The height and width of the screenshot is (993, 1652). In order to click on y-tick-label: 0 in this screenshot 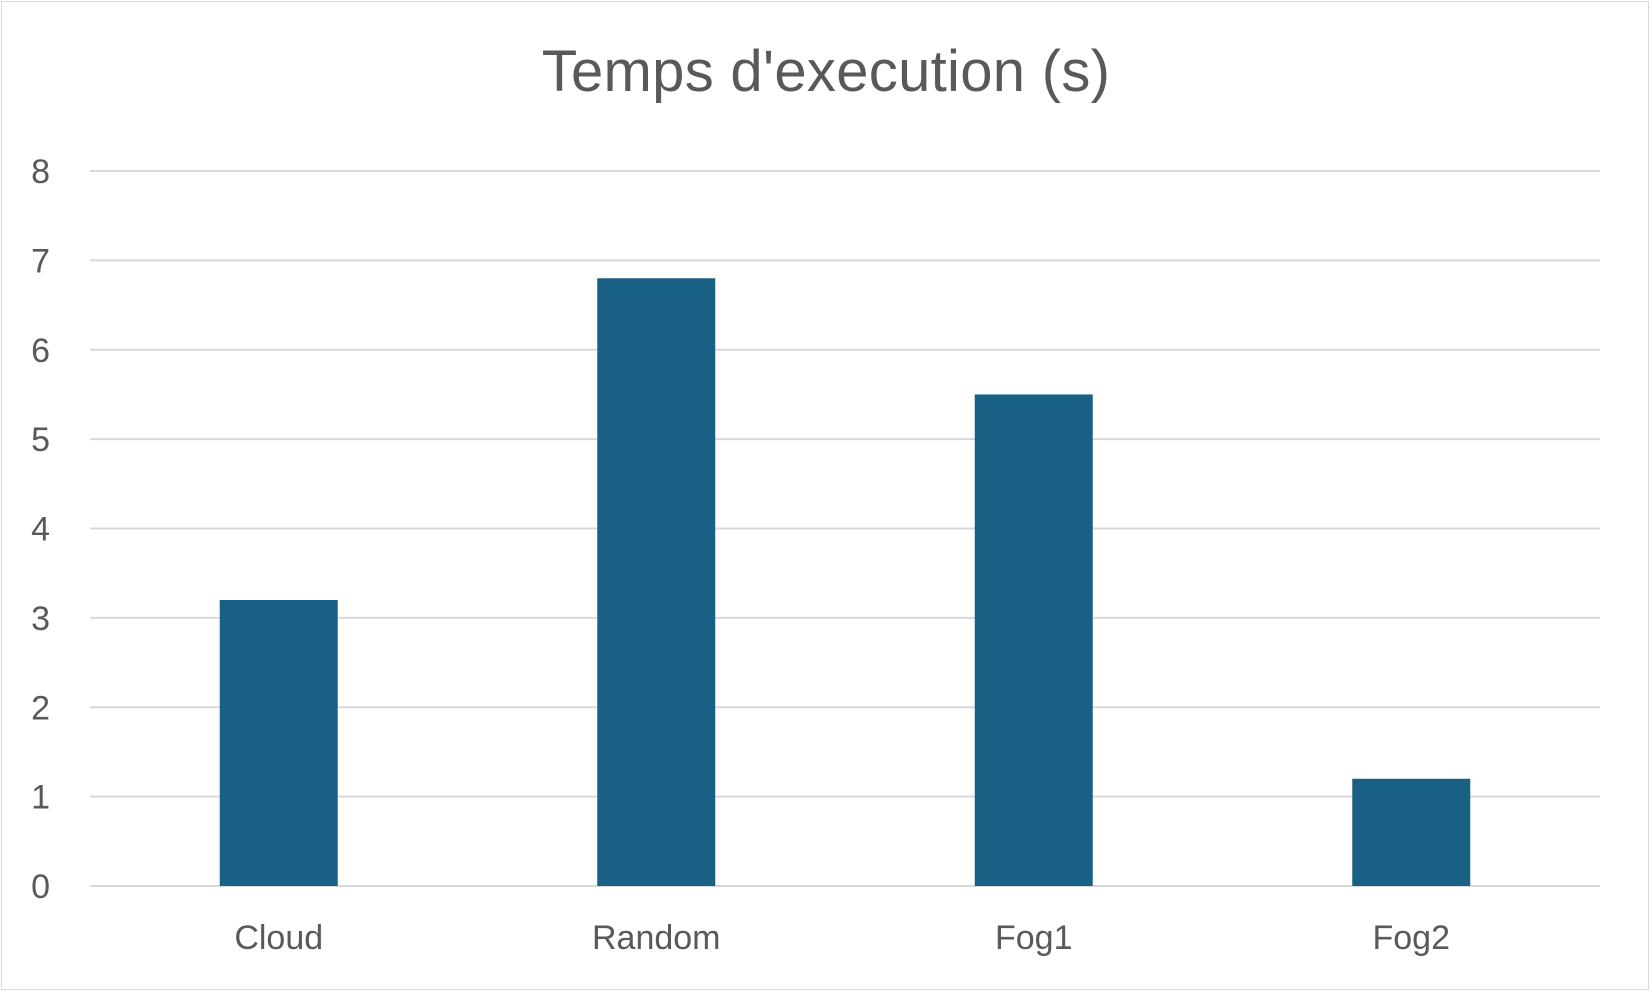, I will do `click(40, 887)`.